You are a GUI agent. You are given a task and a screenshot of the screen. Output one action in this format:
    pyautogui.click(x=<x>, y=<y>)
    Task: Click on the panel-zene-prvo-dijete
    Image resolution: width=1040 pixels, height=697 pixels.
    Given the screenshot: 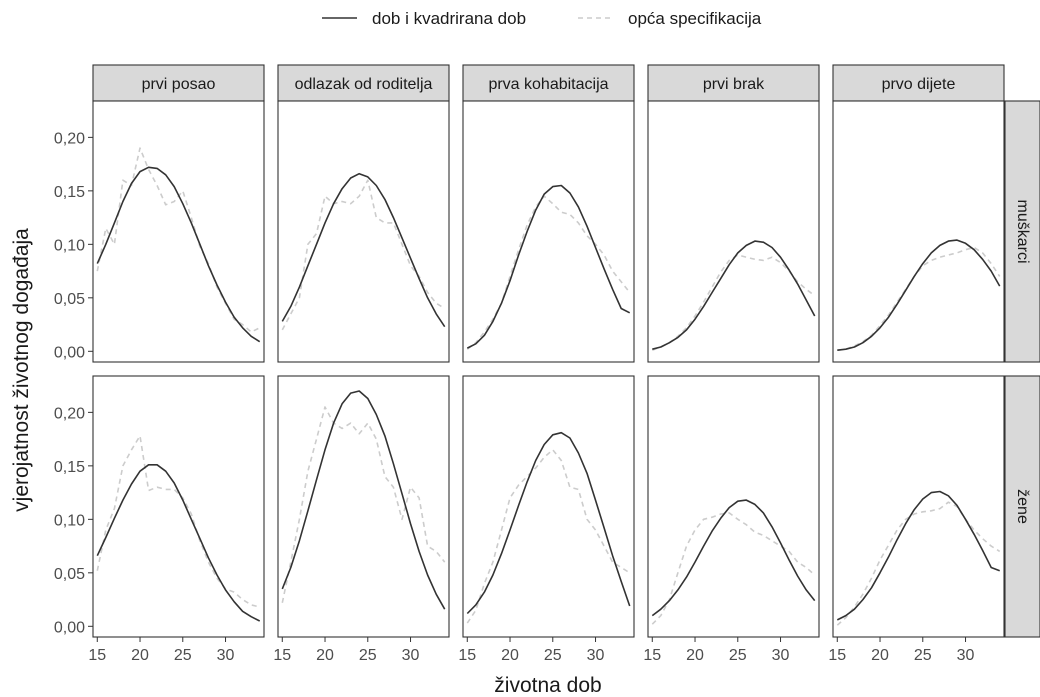 What is the action you would take?
    pyautogui.click(x=918, y=506)
    